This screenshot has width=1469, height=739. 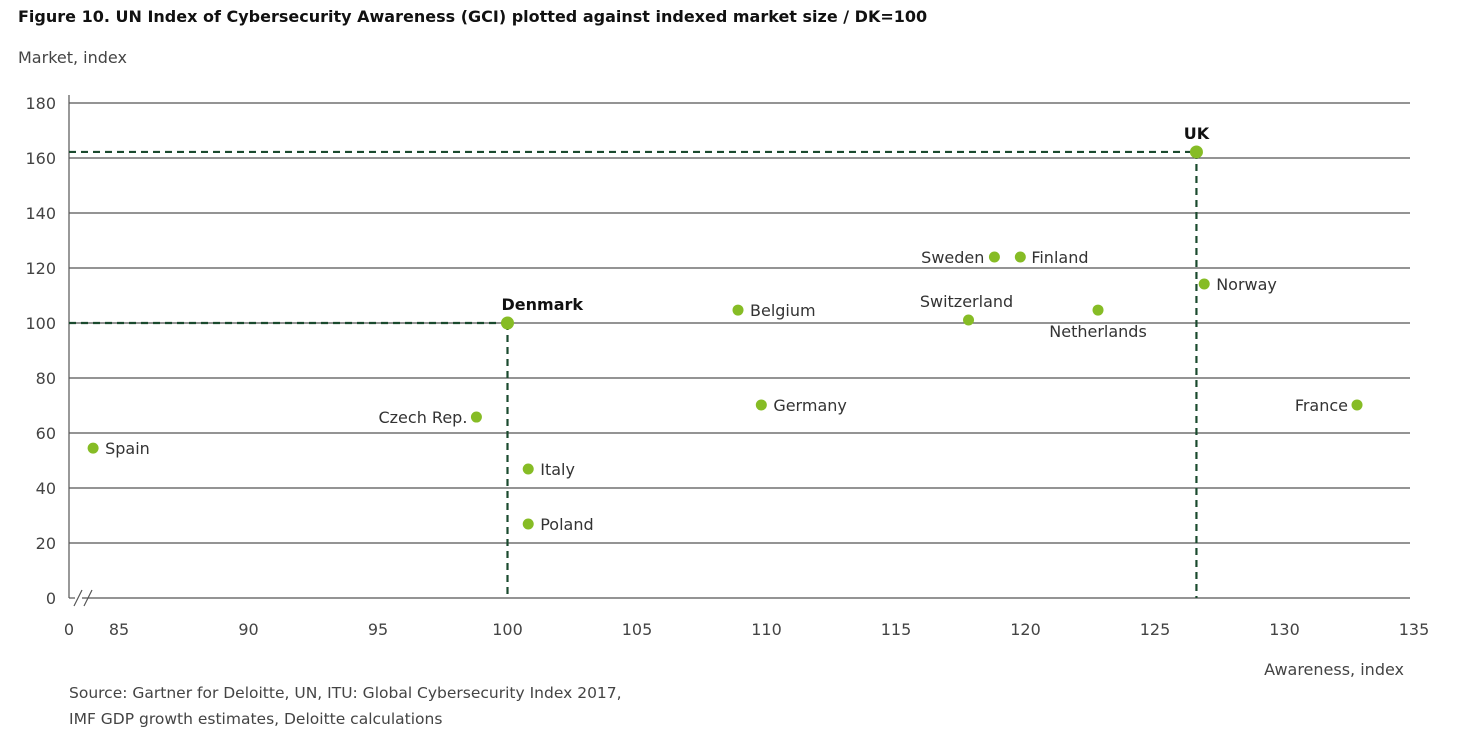 What do you see at coordinates (72, 57) in the screenshot?
I see `y-axis-label: Market, index` at bounding box center [72, 57].